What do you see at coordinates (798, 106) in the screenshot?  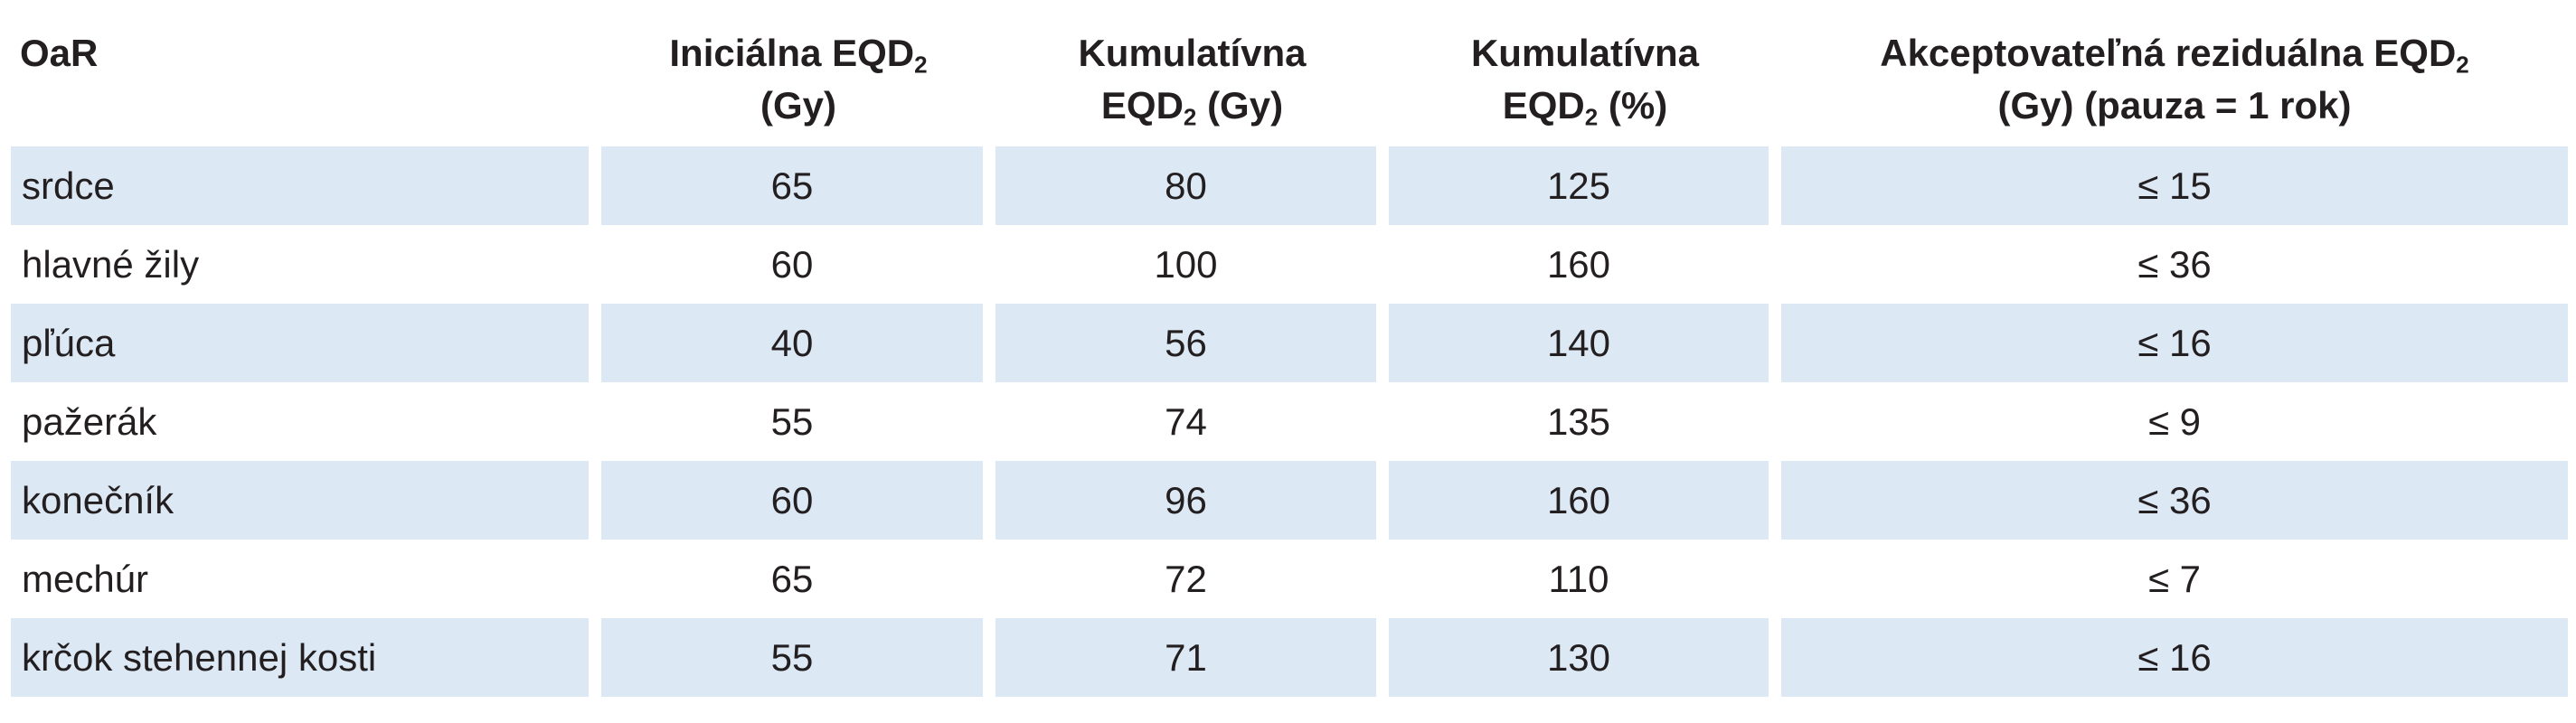 I see `header-initial-unit: (Gy)` at bounding box center [798, 106].